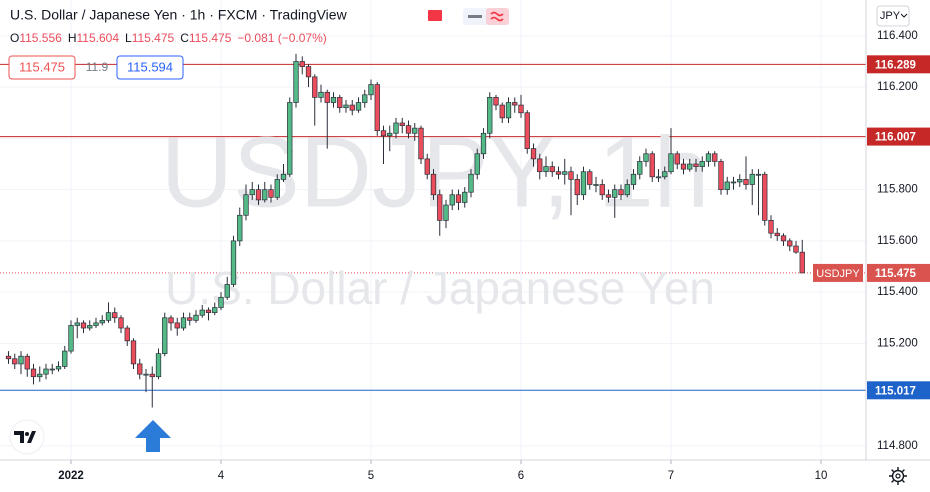 This screenshot has height=492, width=930. What do you see at coordinates (27, 437) in the screenshot?
I see `tv-logo` at bounding box center [27, 437].